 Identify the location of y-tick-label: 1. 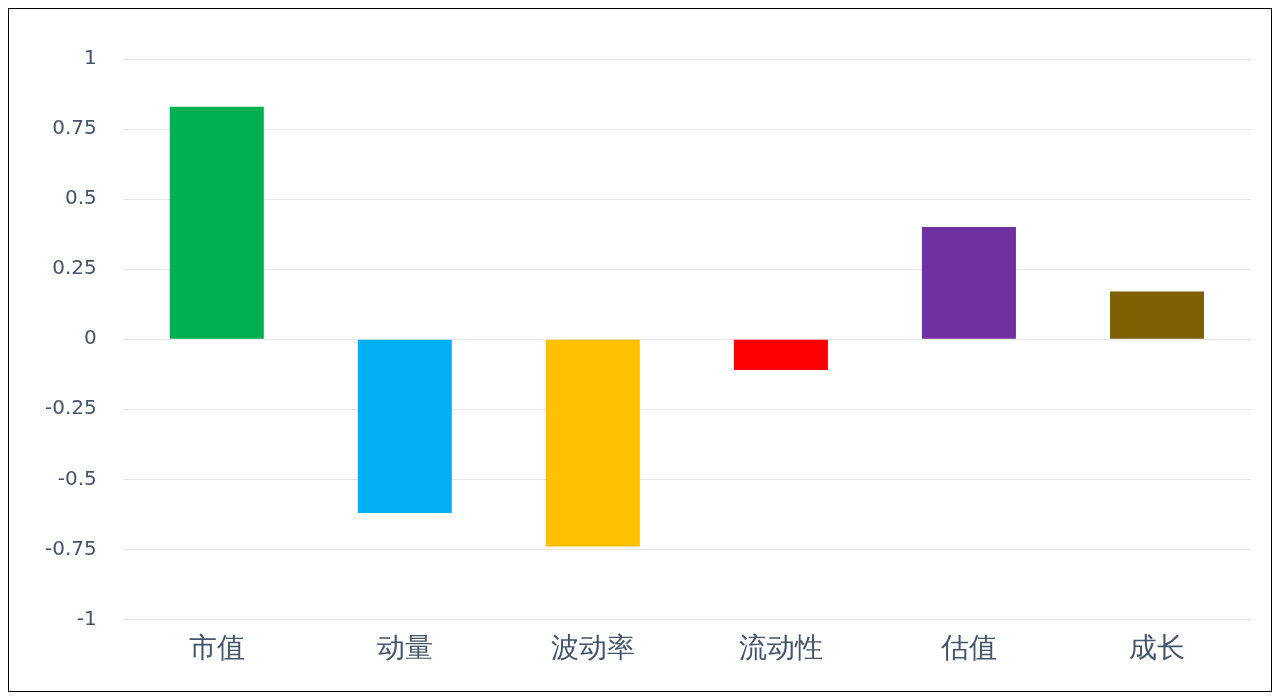
(90, 57).